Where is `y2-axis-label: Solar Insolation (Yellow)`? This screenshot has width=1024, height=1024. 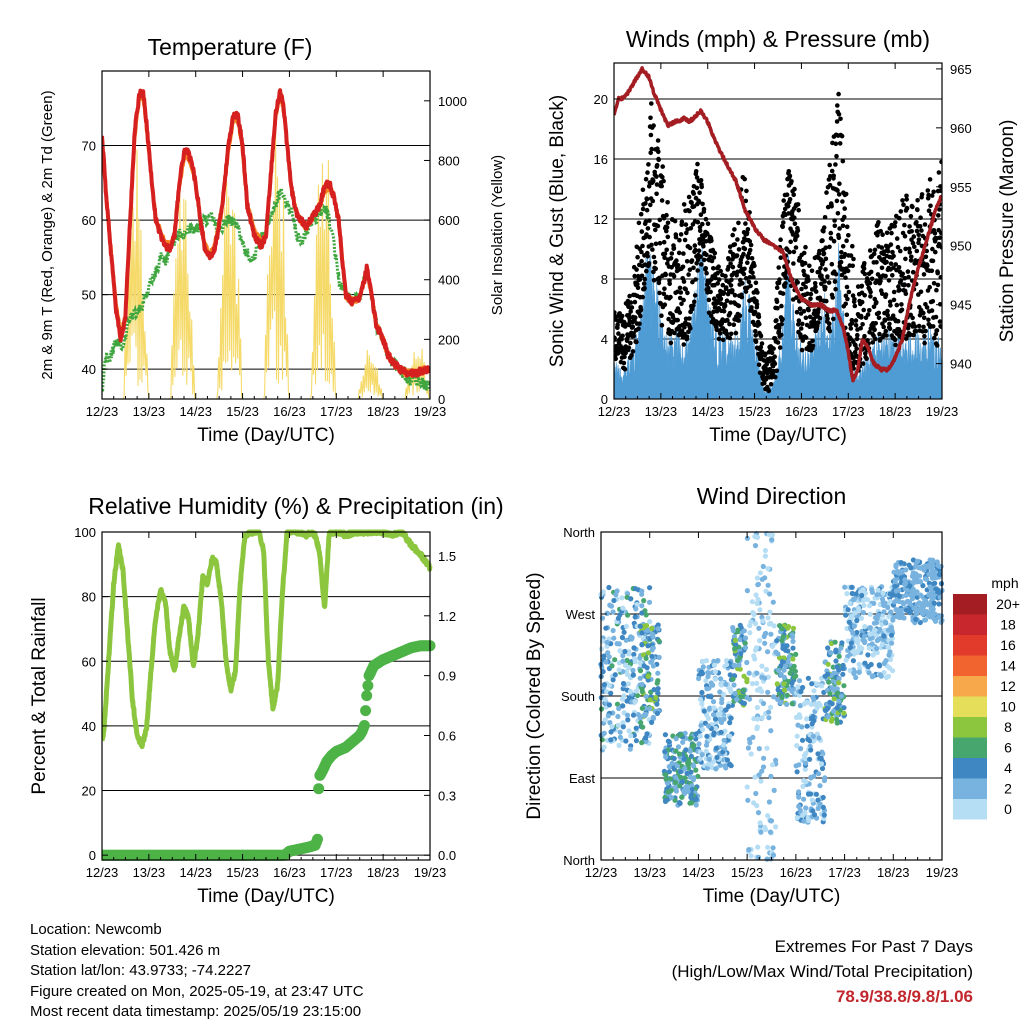 y2-axis-label: Solar Insolation (Yellow) is located at coordinates (497, 235).